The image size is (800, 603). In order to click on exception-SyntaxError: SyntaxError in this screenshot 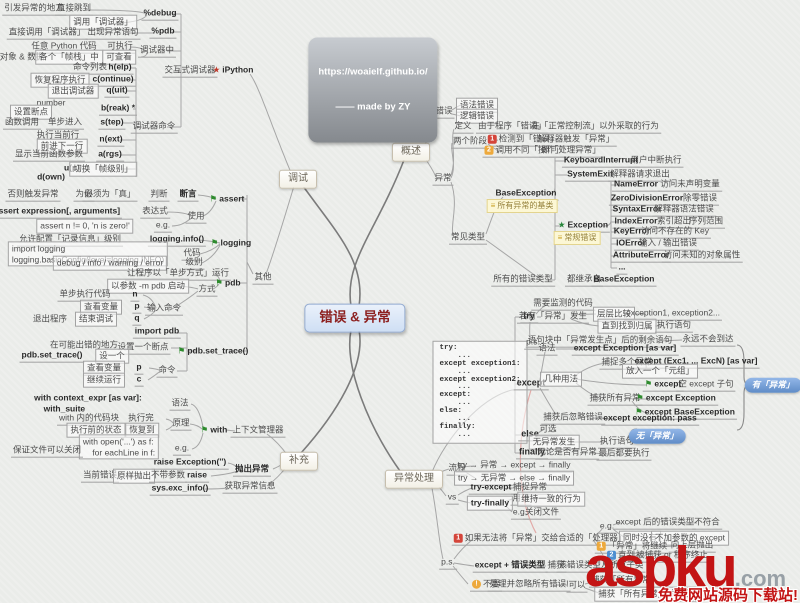, I will do `click(637, 210)`.